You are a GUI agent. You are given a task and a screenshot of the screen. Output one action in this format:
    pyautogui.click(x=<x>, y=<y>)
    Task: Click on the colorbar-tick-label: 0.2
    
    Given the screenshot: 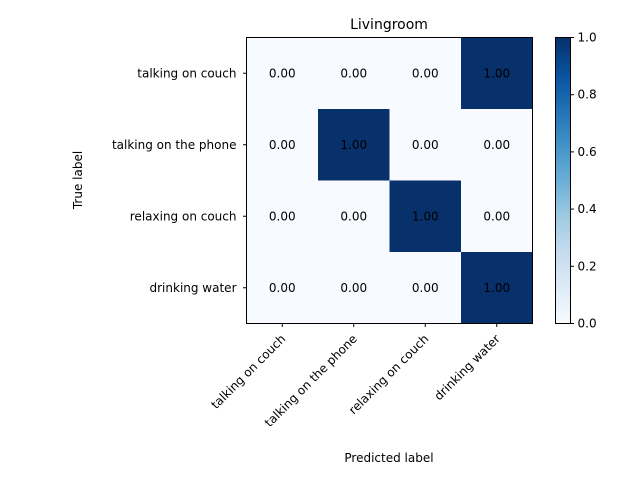 What is the action you would take?
    pyautogui.click(x=587, y=266)
    